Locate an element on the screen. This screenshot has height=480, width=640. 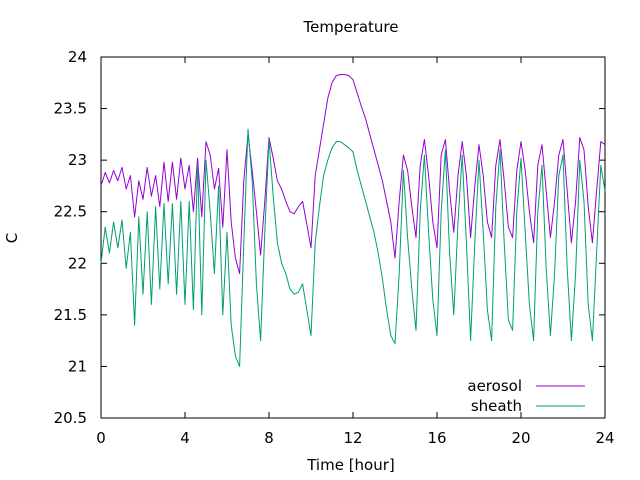
y-tick-label-21.5: 21.5 is located at coordinates (70, 315).